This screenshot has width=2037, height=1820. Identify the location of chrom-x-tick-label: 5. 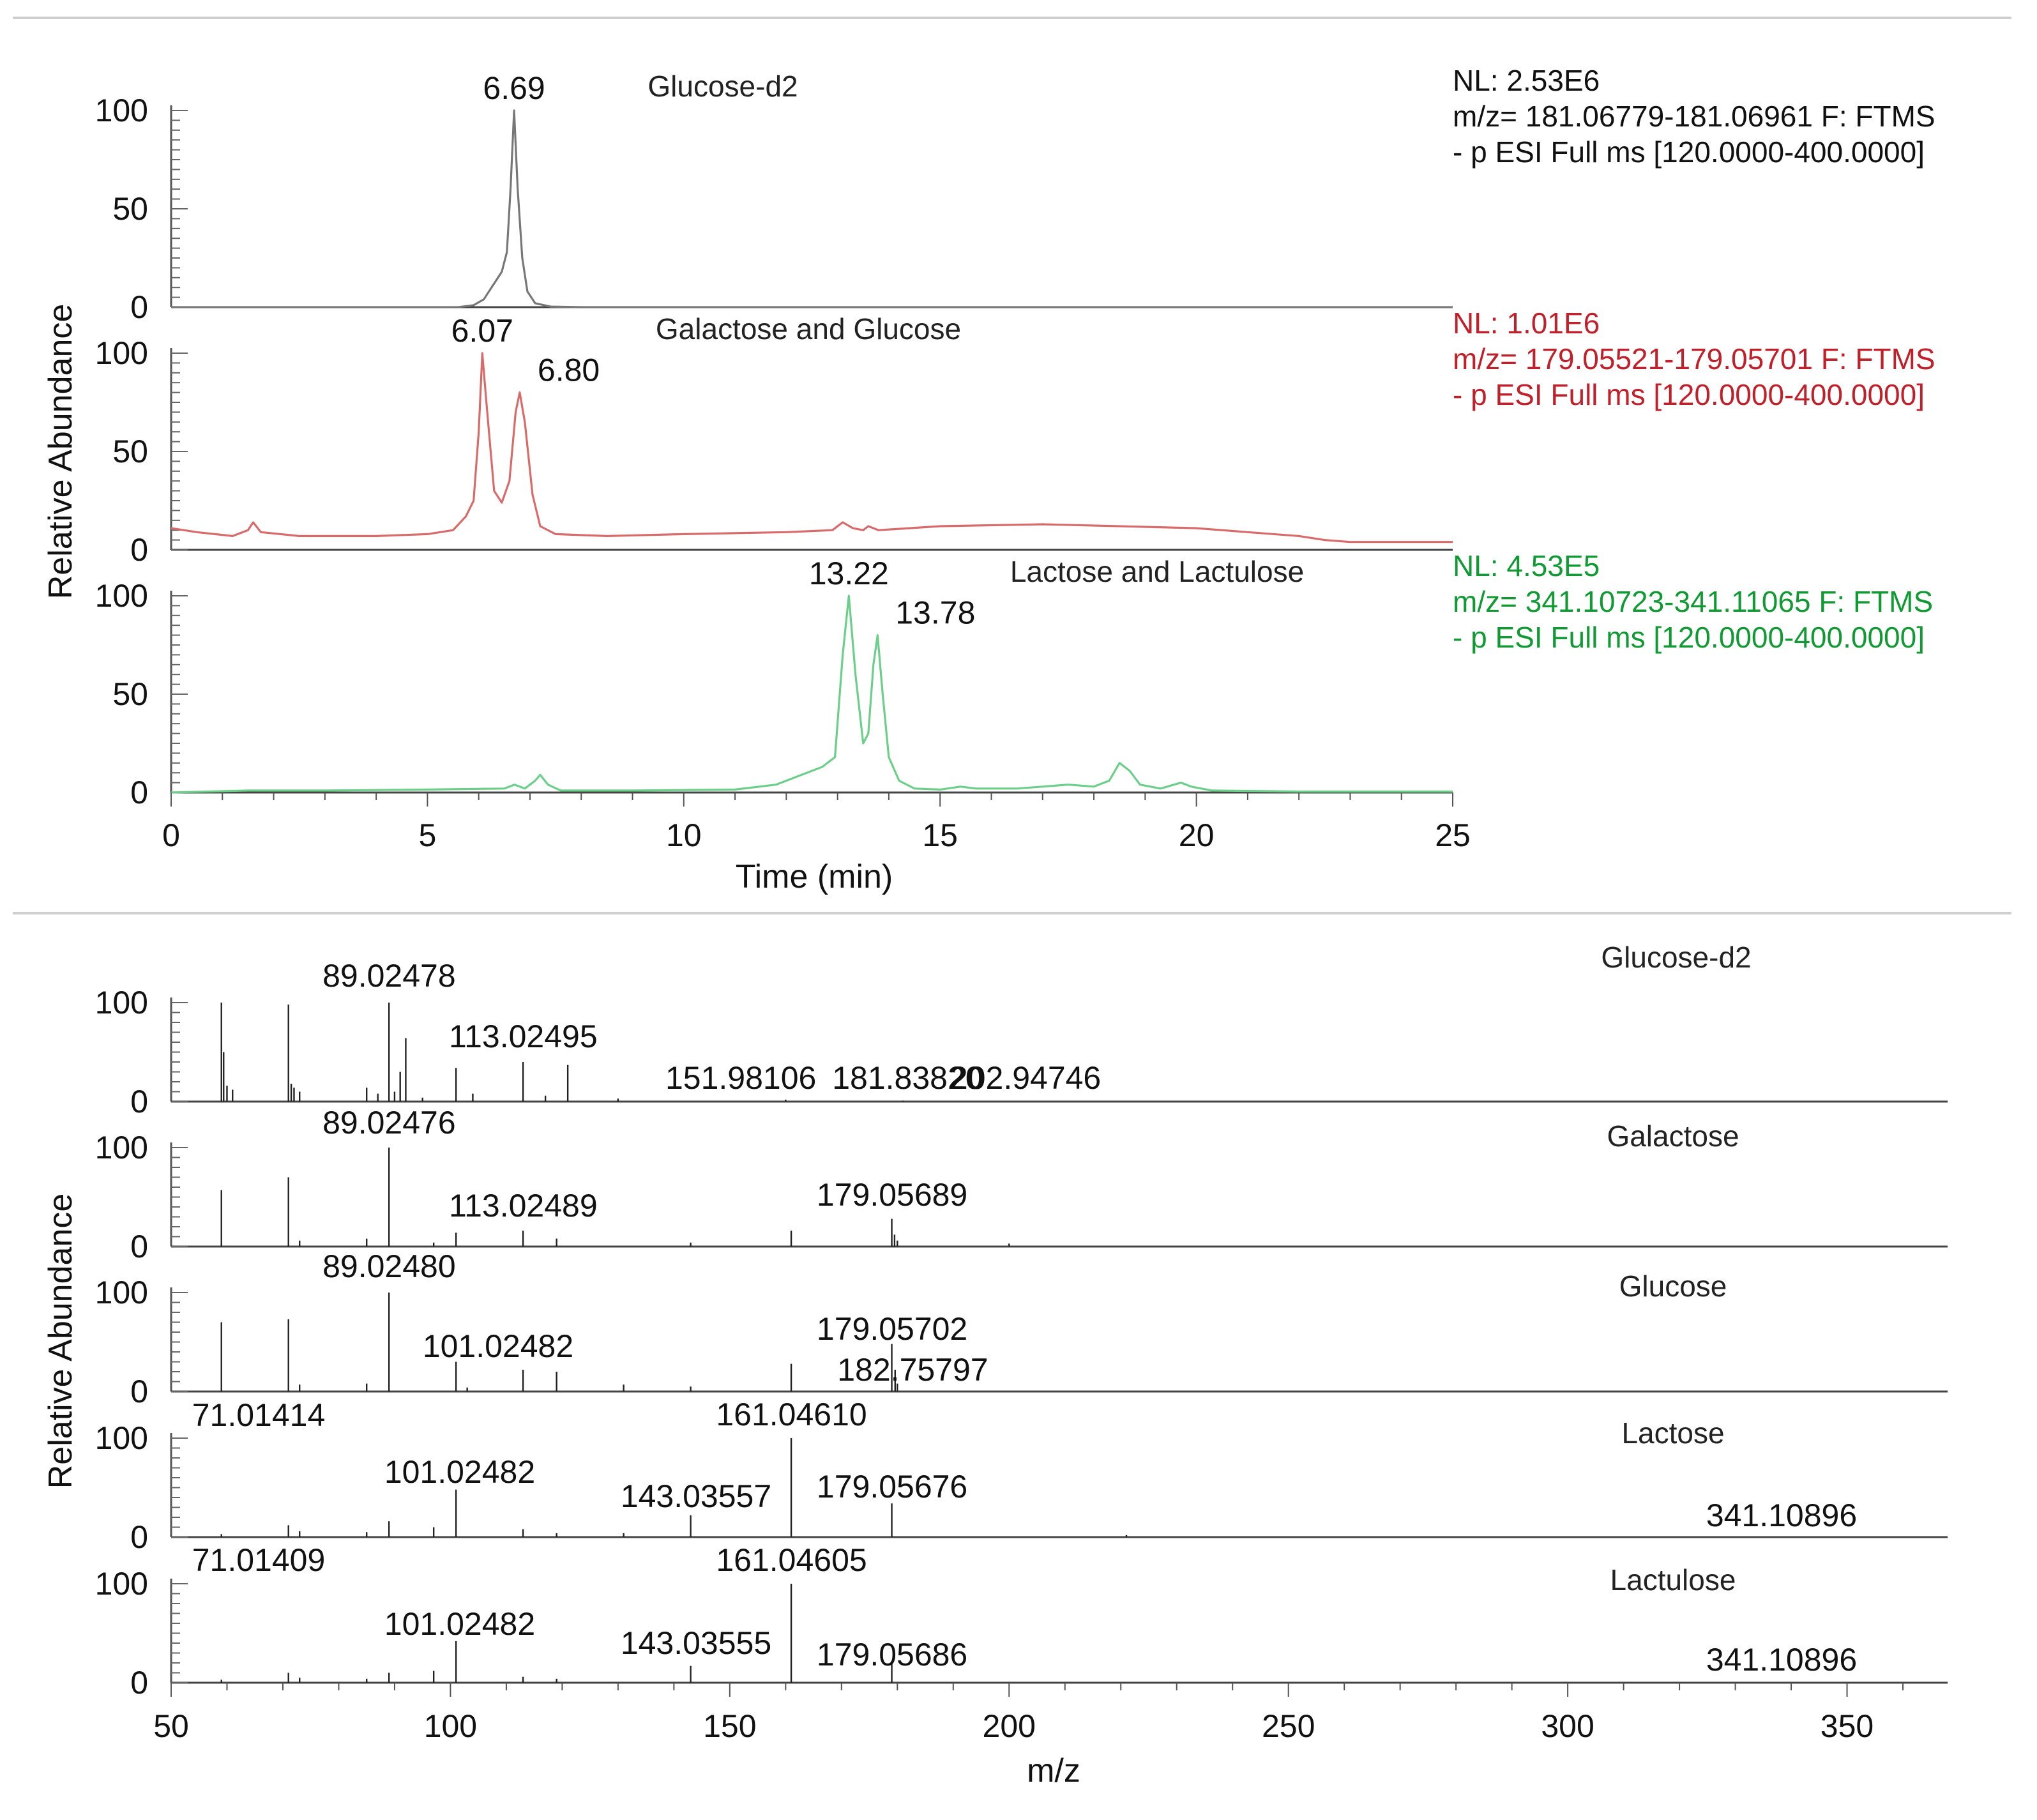
(427, 835).